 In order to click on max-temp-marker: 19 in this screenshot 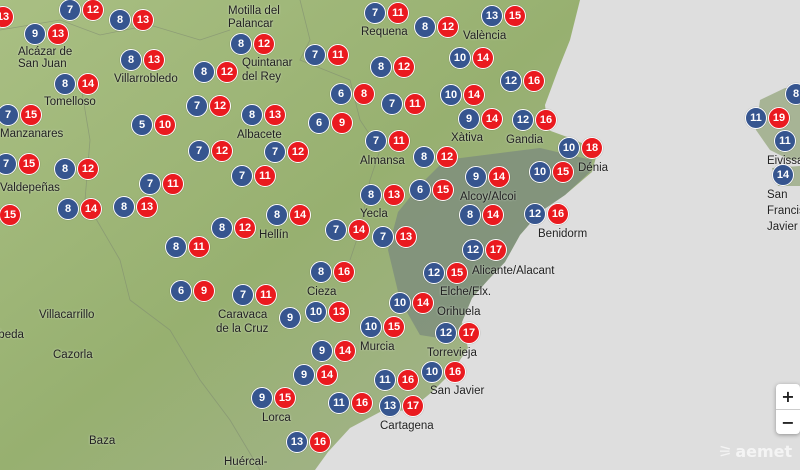, I will do `click(779, 118)`.